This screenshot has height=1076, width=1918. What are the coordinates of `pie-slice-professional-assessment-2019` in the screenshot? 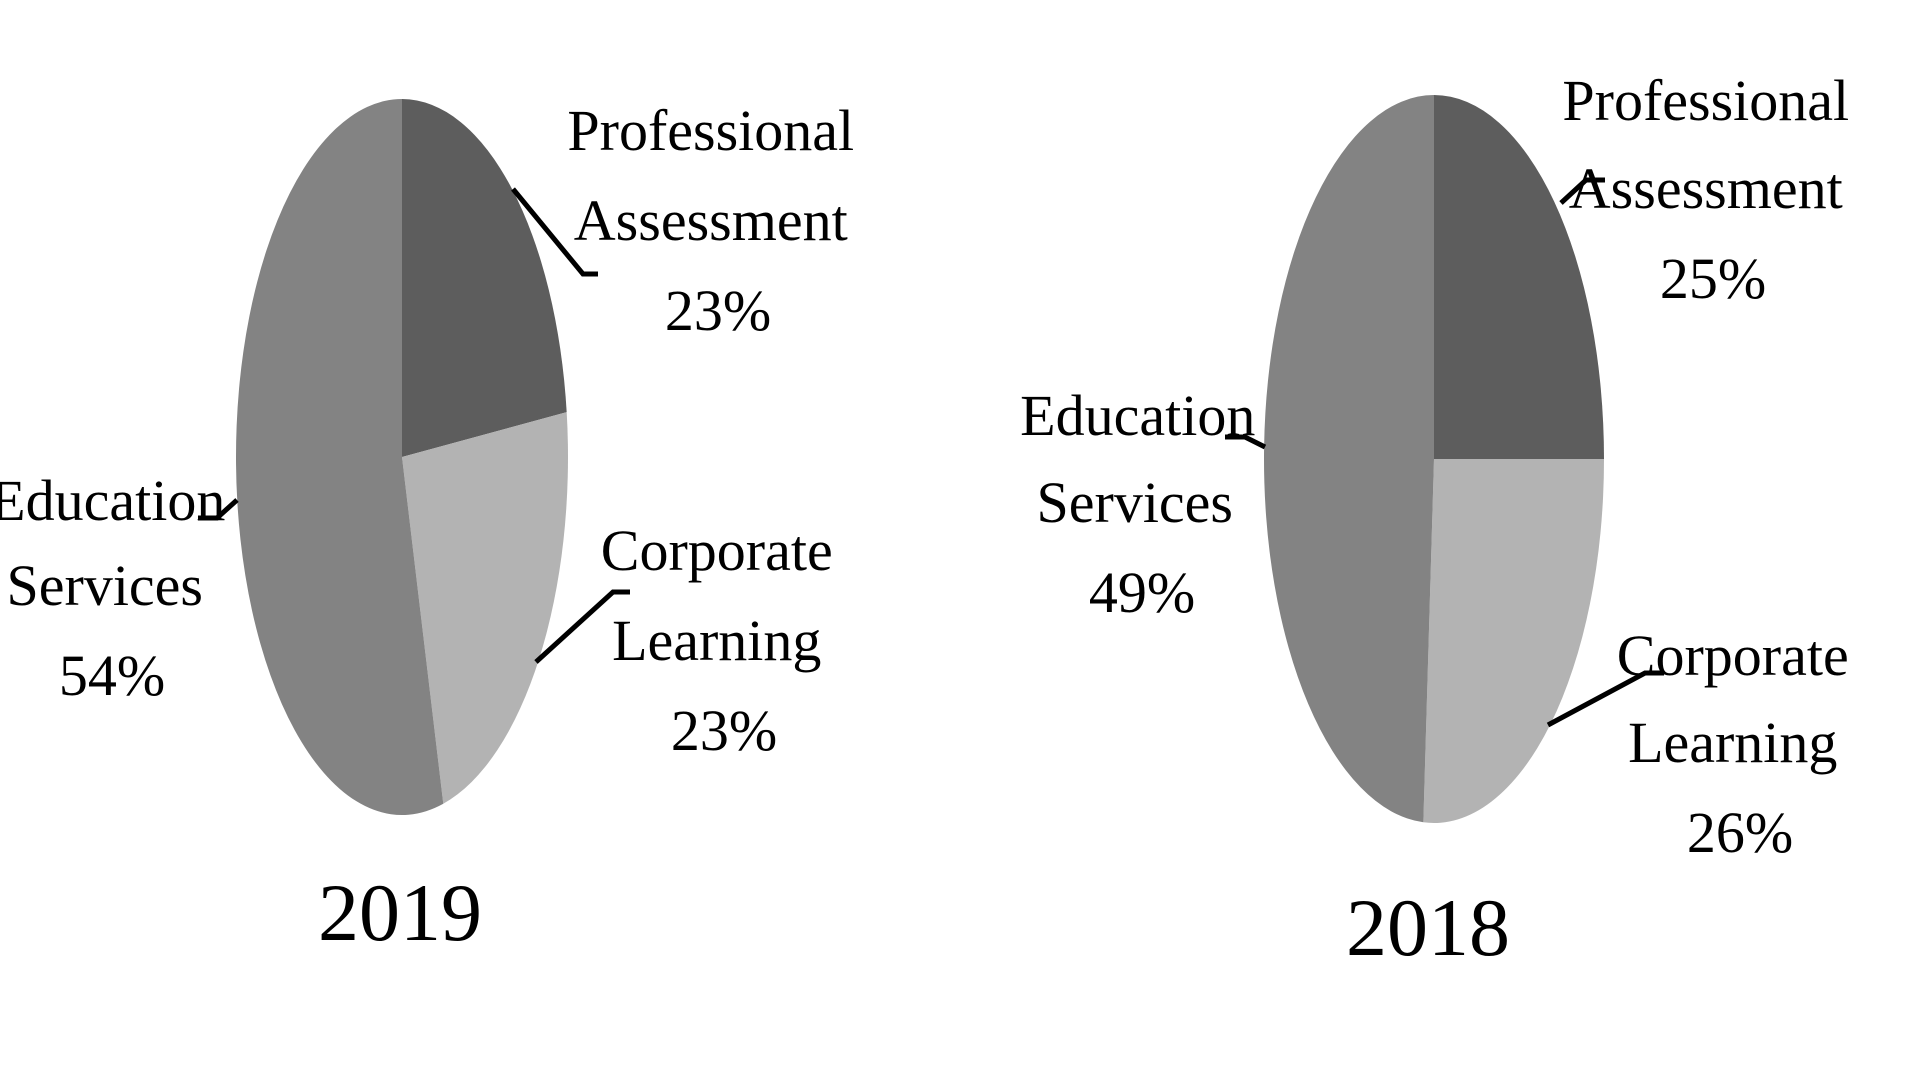 It's located at (484, 278).